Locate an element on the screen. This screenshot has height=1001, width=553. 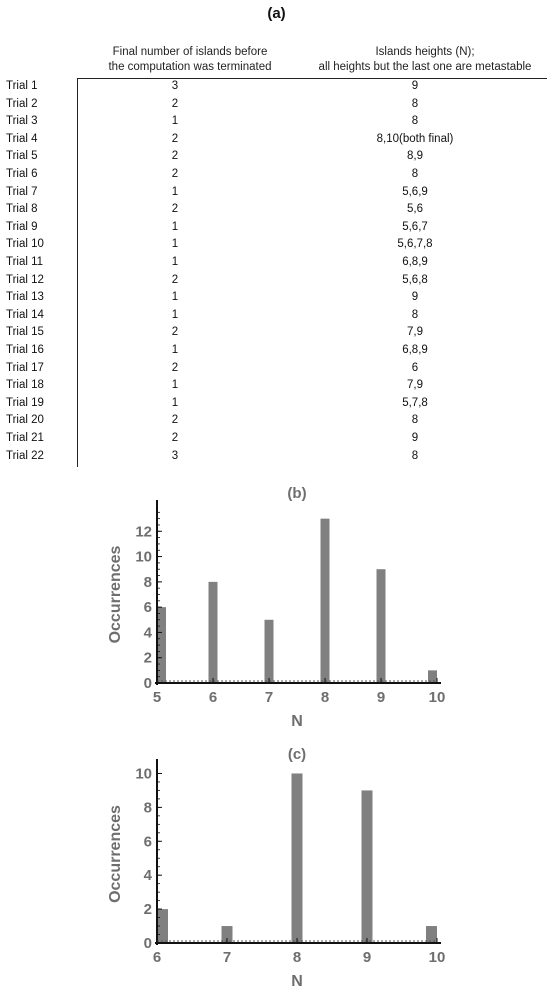
table-row: Trial 10 1 5,6,7,8 is located at coordinates (276, 246).